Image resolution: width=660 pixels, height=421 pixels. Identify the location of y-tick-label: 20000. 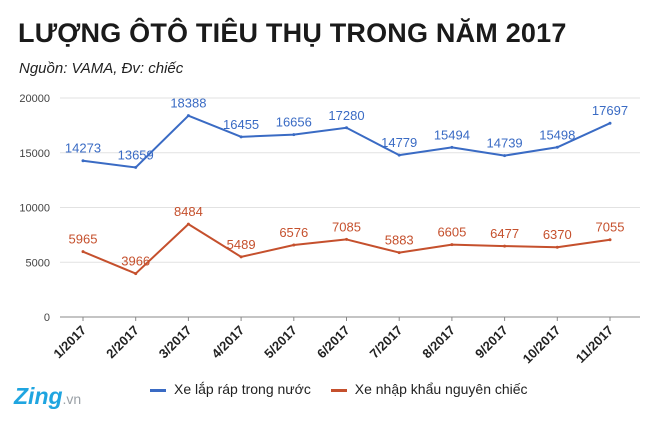
(34, 99).